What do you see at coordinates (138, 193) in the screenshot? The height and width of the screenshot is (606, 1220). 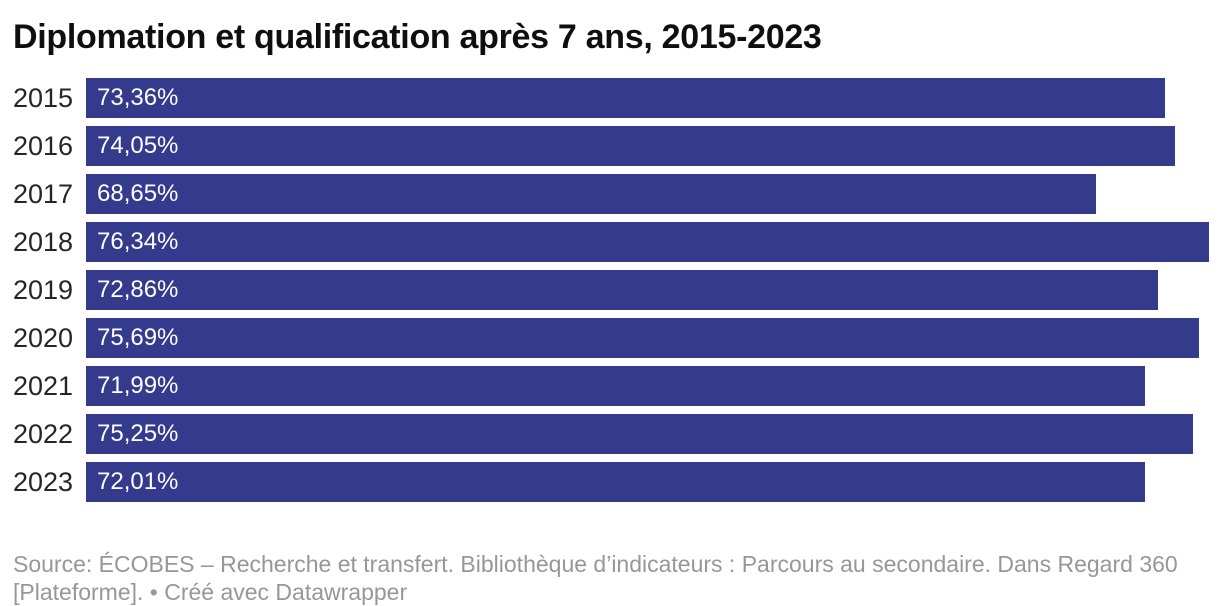 I see `bar-value-label: 68,65%` at bounding box center [138, 193].